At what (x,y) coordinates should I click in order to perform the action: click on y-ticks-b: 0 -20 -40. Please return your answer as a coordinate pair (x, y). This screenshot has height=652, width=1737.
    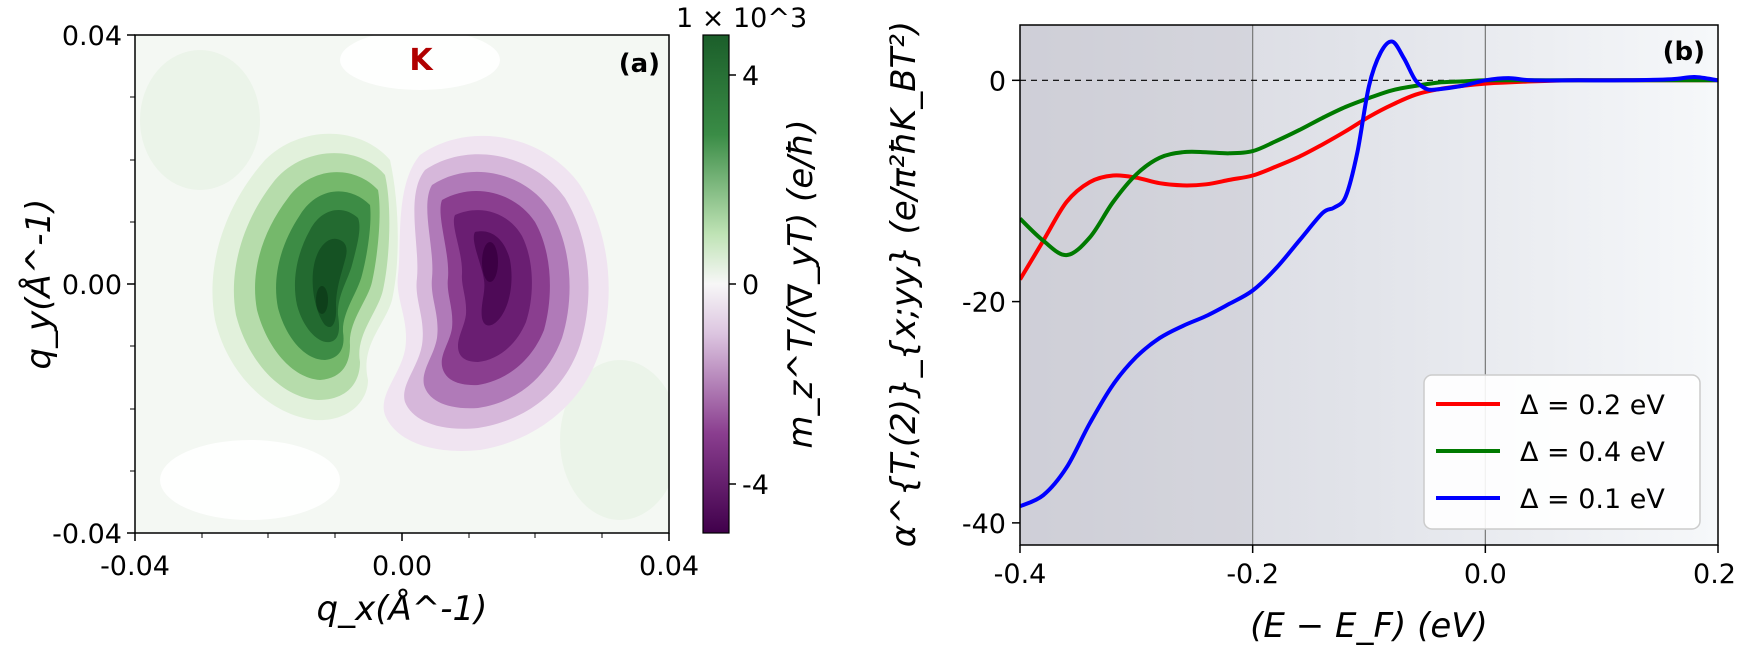
    Looking at the image, I should click on (991, 303).